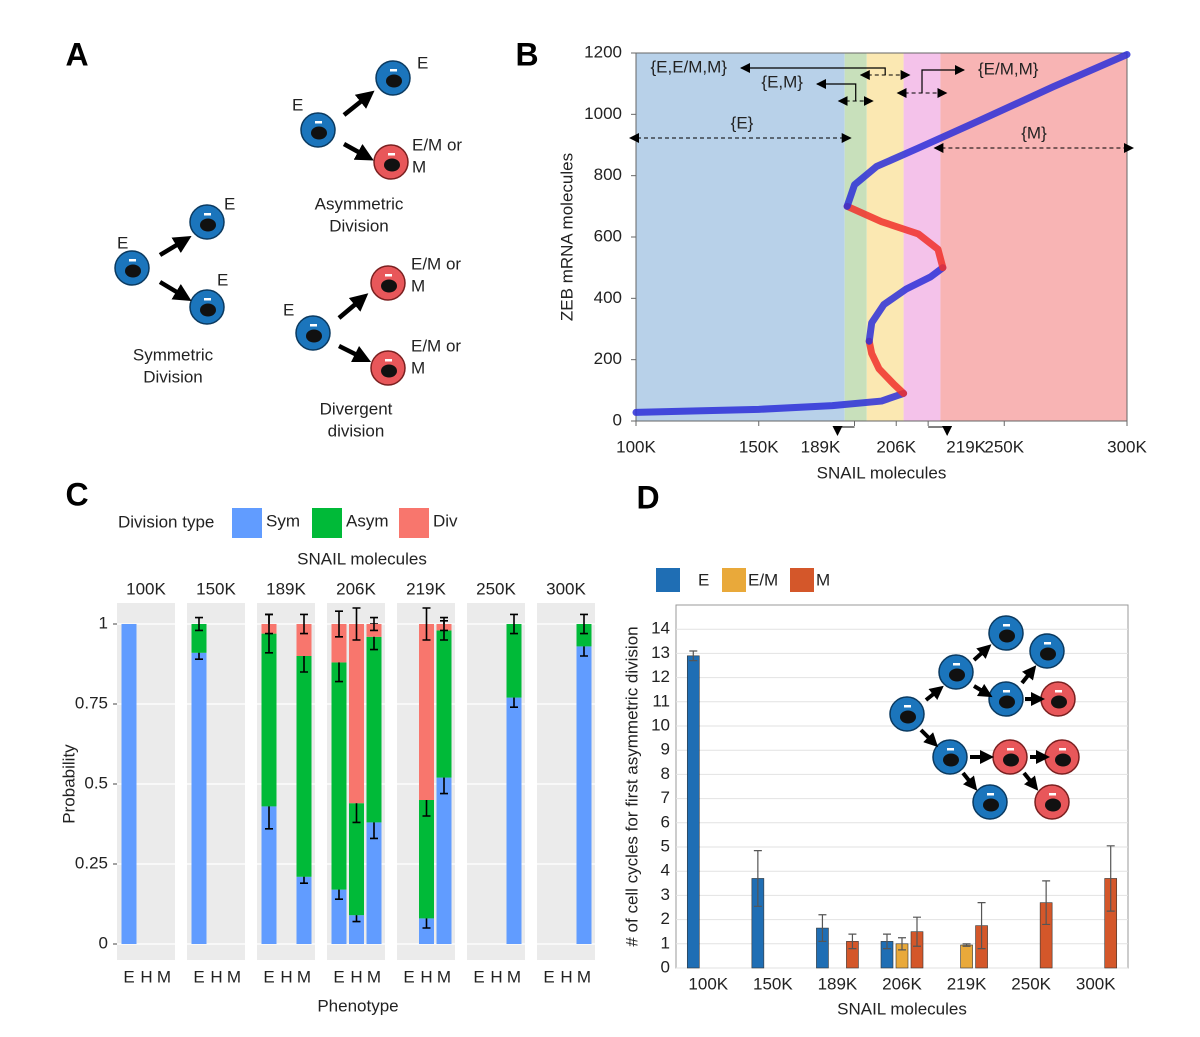  Describe the element at coordinates (603, 51) in the screenshot. I see `y-tick-label: 1200` at that location.